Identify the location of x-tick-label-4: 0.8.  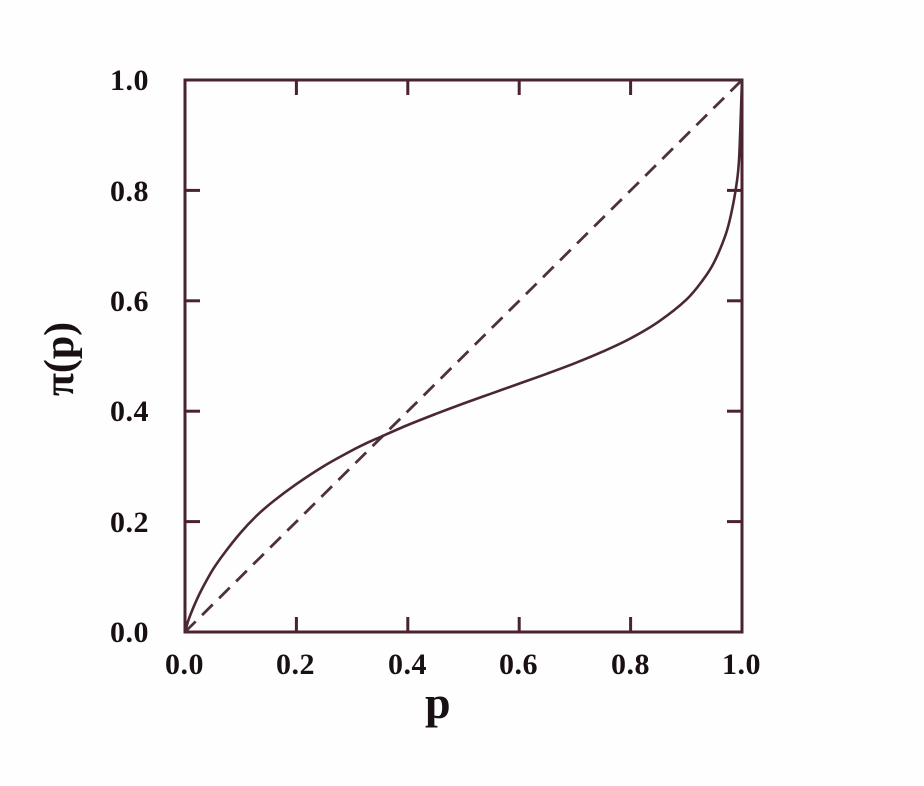
(630, 664).